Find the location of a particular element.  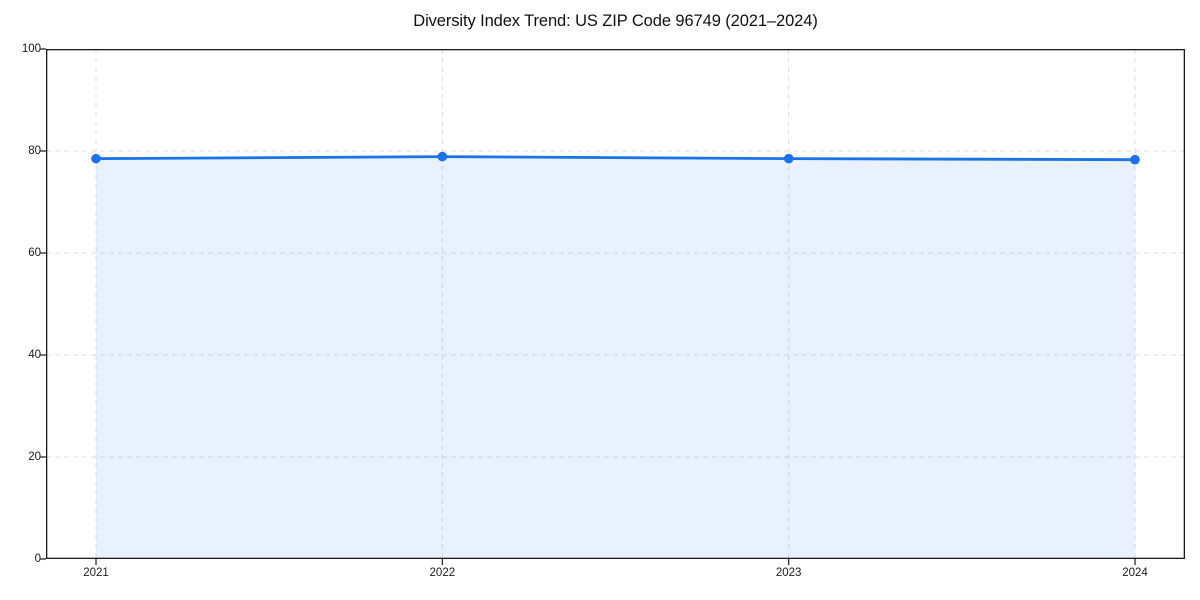

x-tick-label: 2022 is located at coordinates (442, 573).